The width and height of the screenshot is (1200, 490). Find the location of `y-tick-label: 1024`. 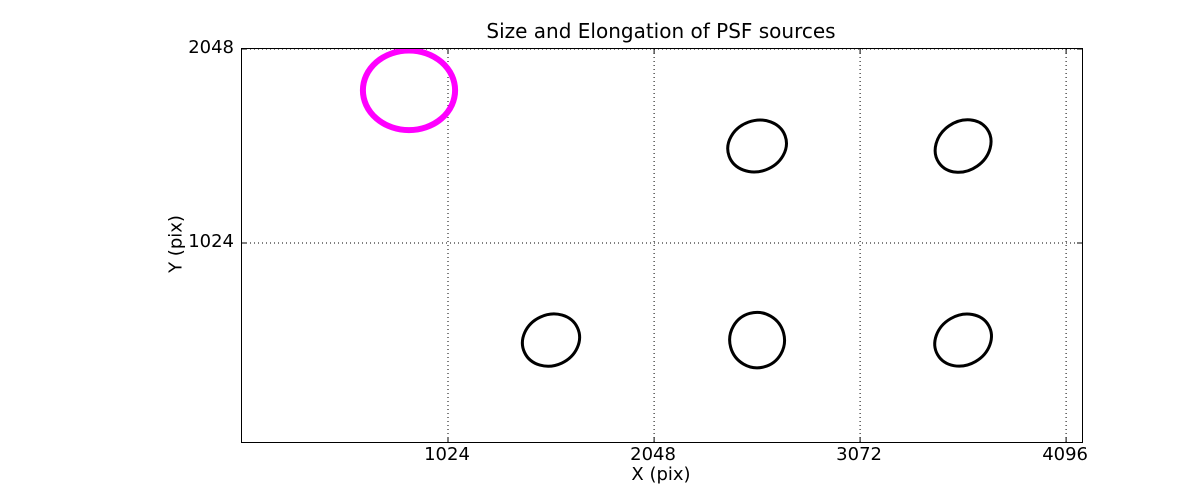

y-tick-label: 1024 is located at coordinates (211, 242).